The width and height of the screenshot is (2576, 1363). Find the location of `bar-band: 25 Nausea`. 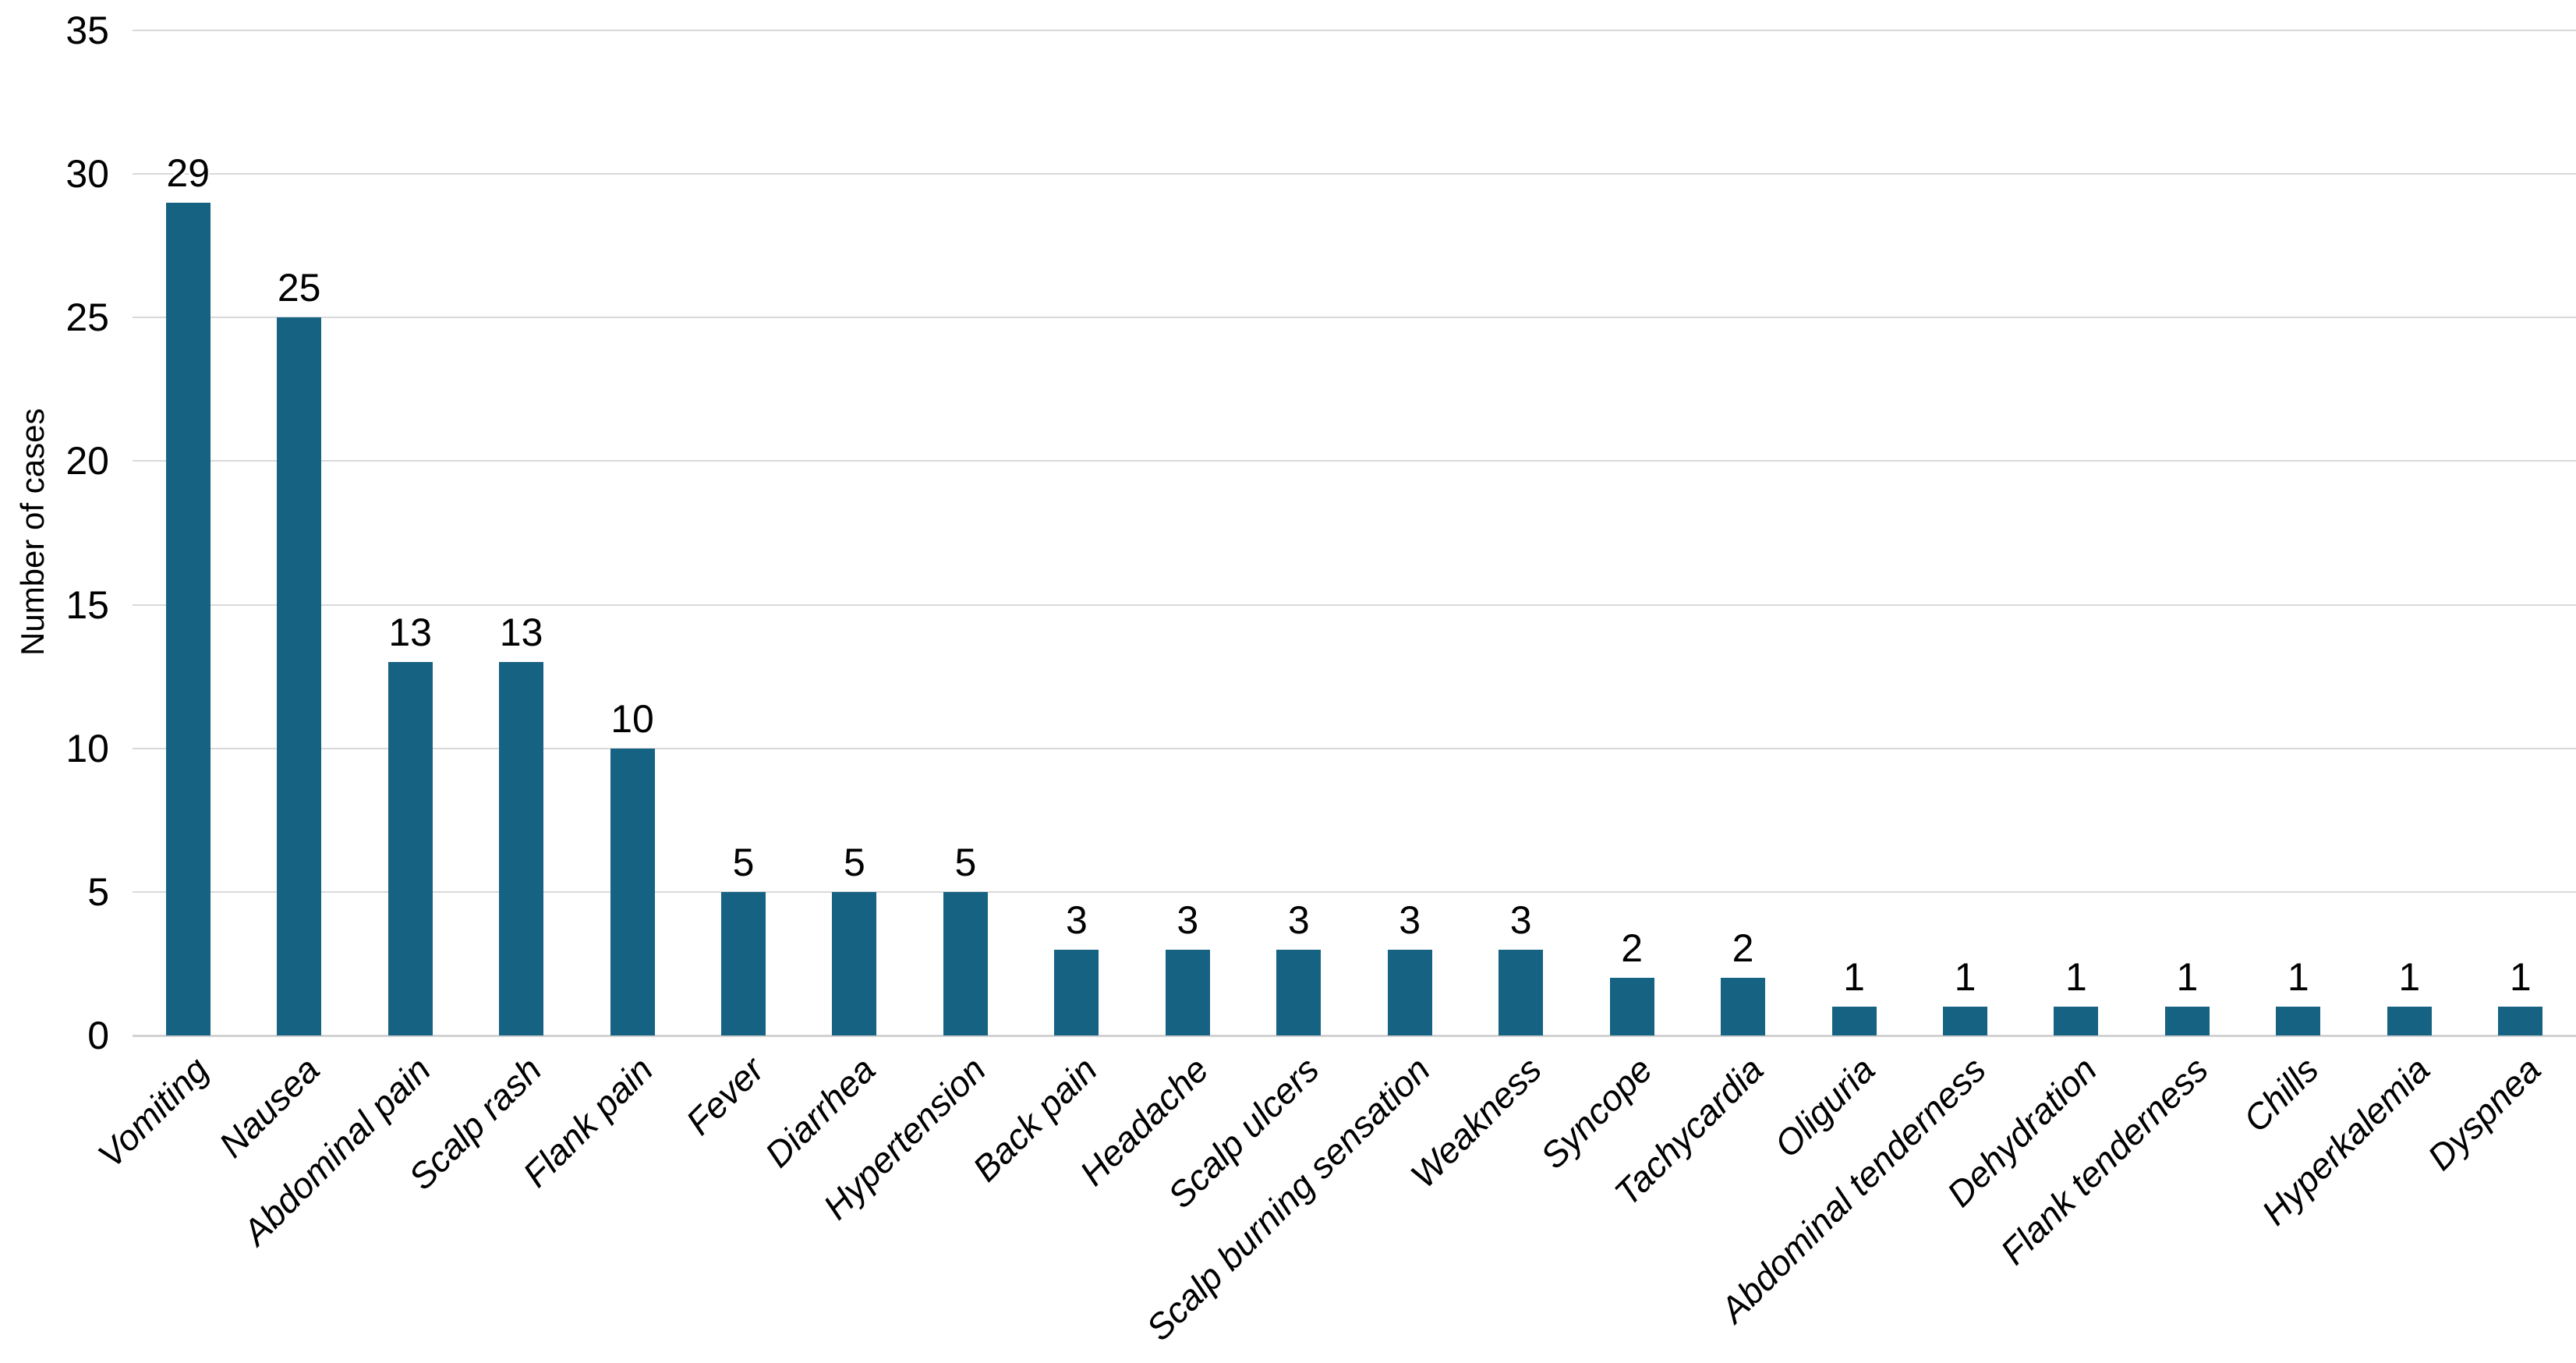

bar-band: 25 Nausea is located at coordinates (282, 597).